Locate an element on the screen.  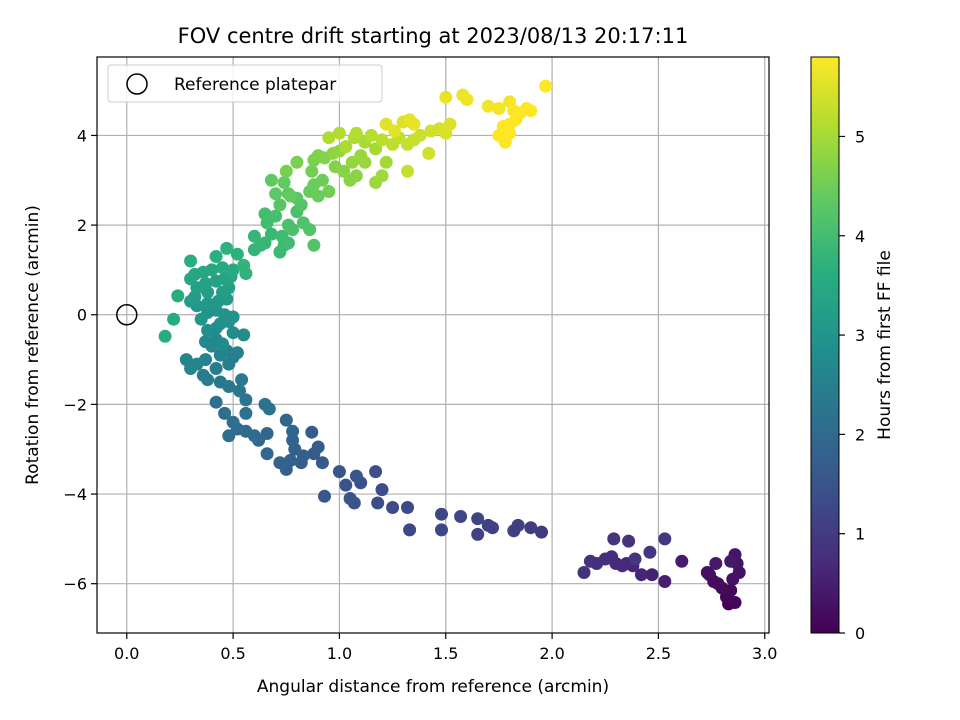
x-axis-ticks: 0.0 0.5 1.0 1.5 2.0 2.5 3.0 is located at coordinates (445, 648).